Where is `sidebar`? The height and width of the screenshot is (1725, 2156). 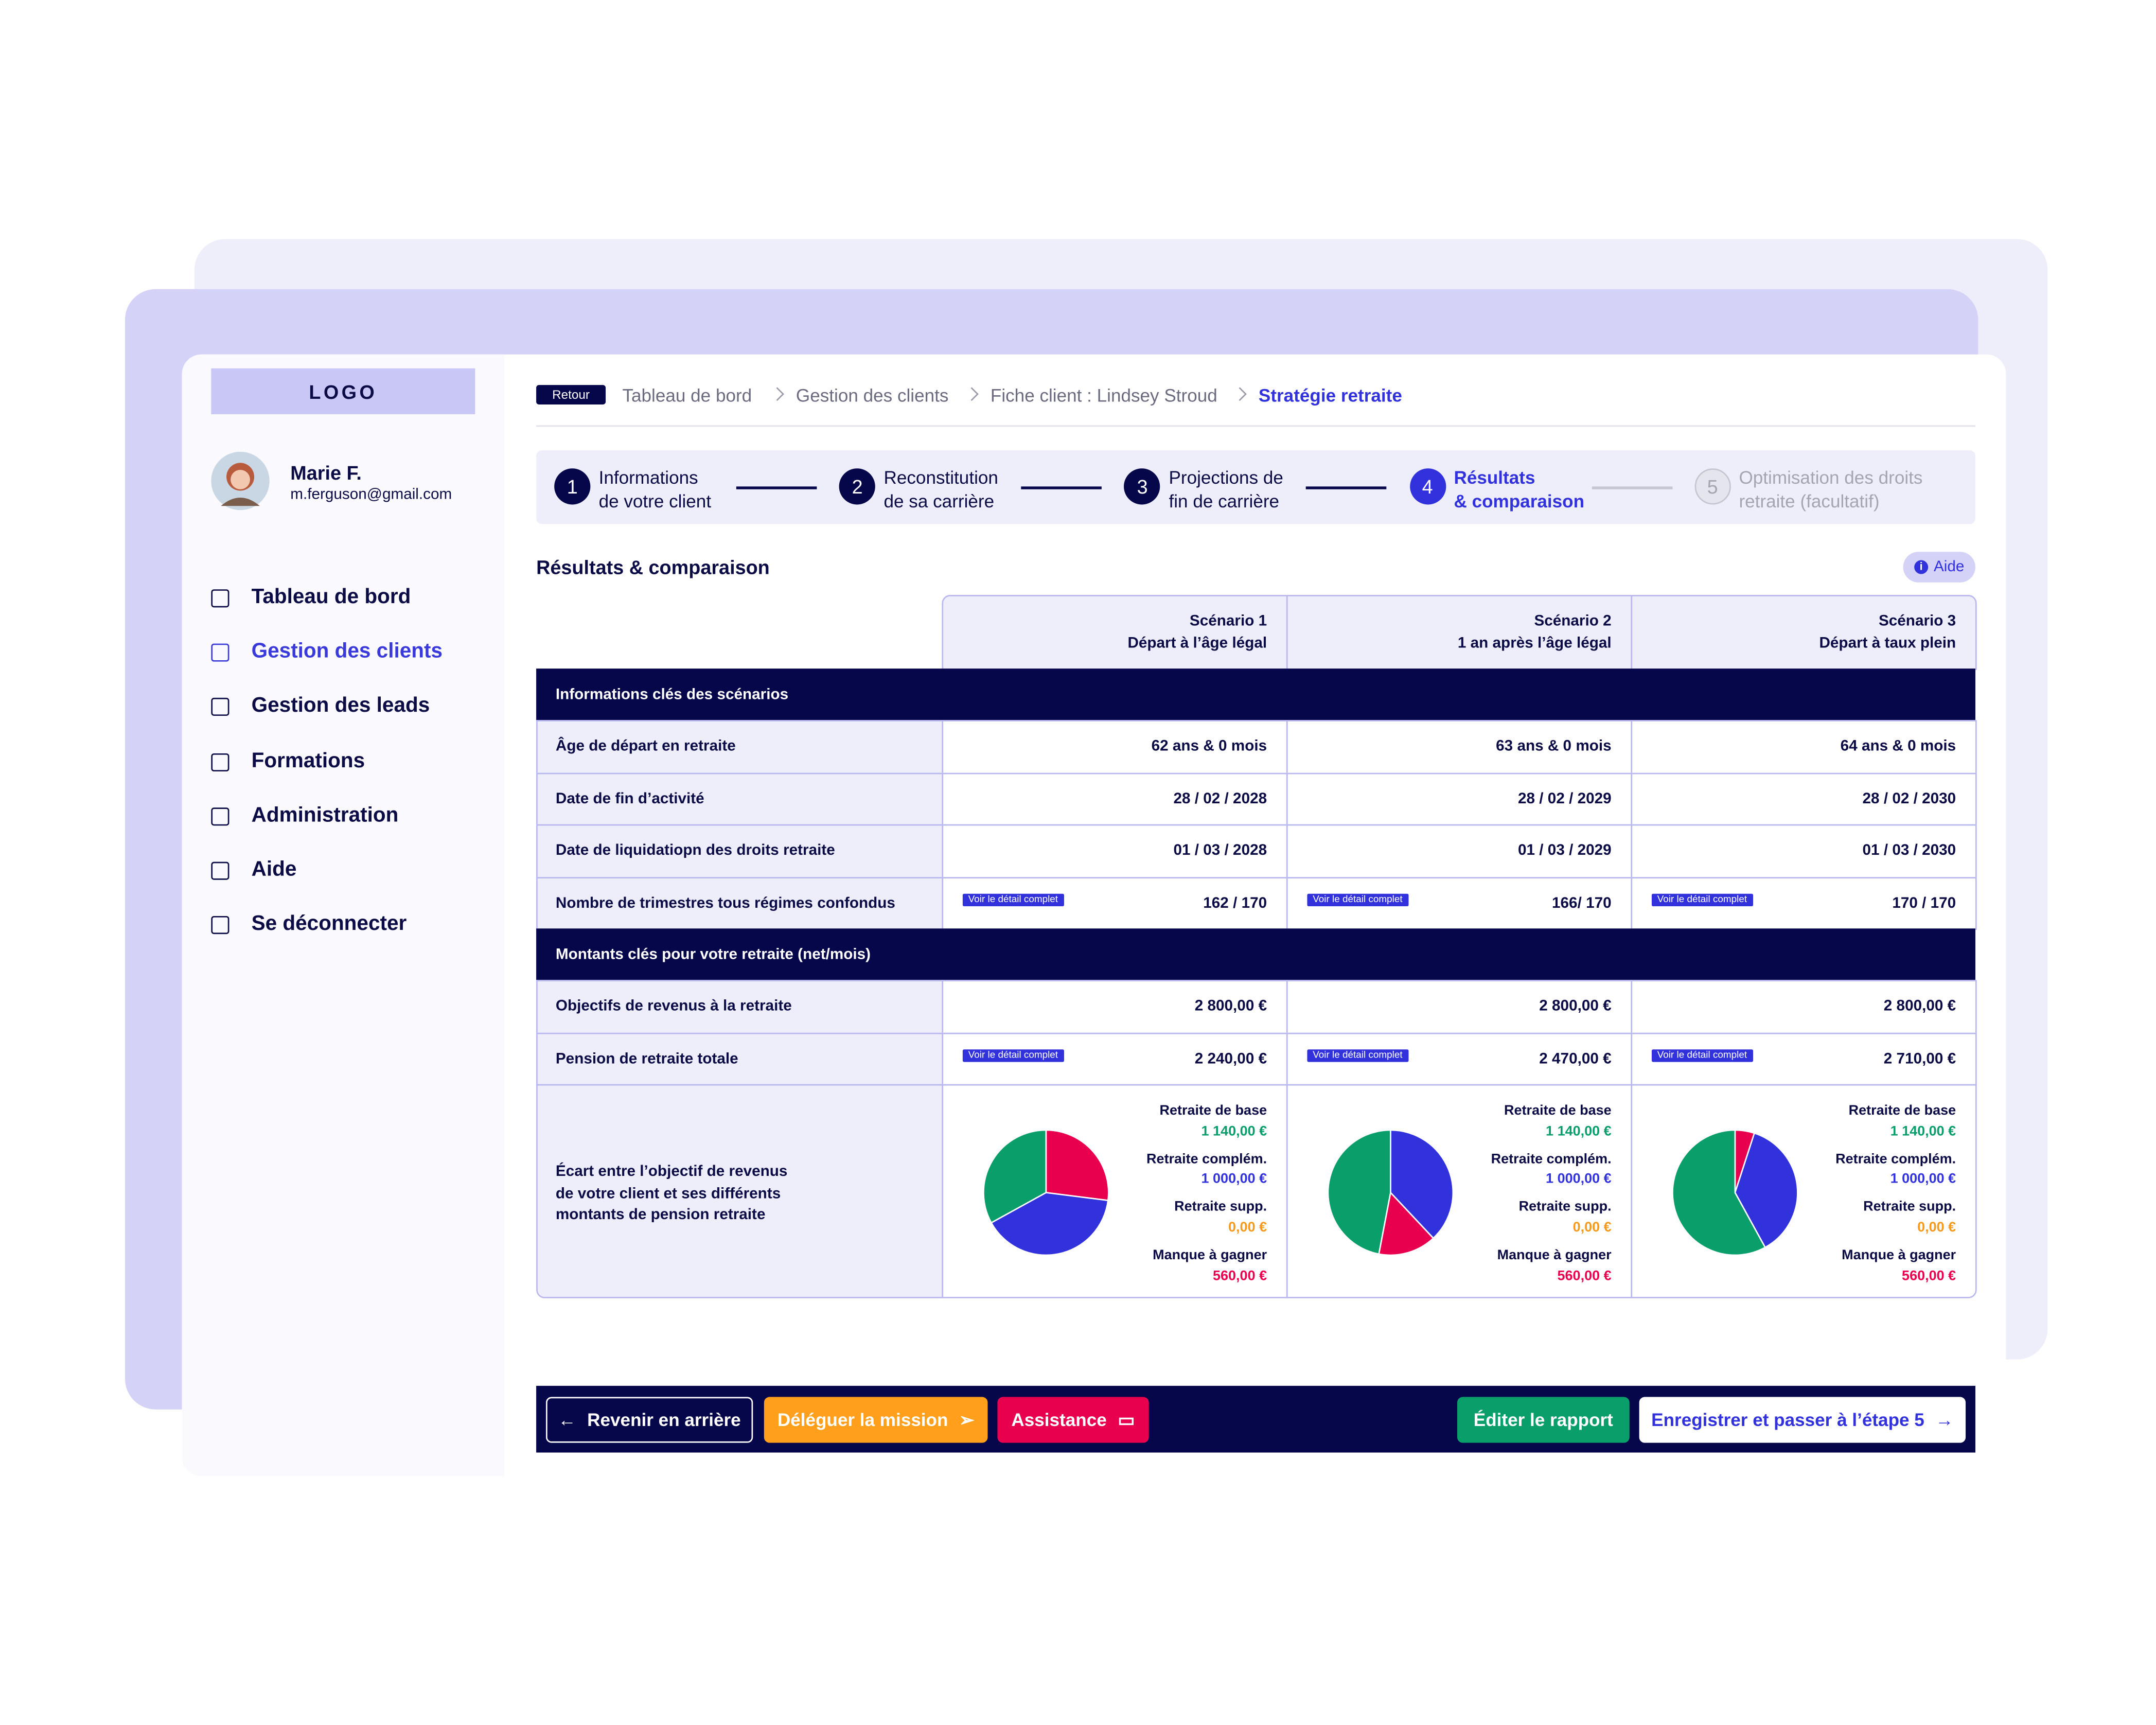
sidebar is located at coordinates (343, 915).